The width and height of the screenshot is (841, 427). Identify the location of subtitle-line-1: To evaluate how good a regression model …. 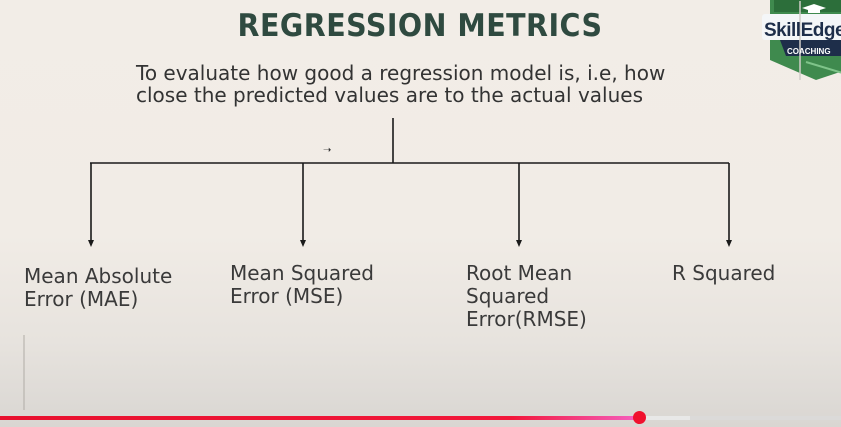
(401, 73).